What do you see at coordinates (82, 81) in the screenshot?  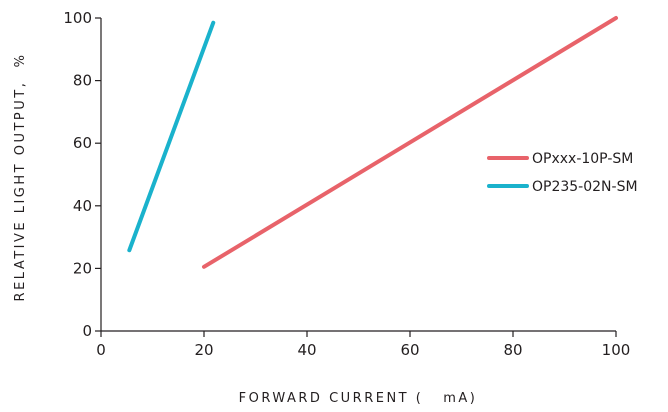 I see `y-tick-label: 80` at bounding box center [82, 81].